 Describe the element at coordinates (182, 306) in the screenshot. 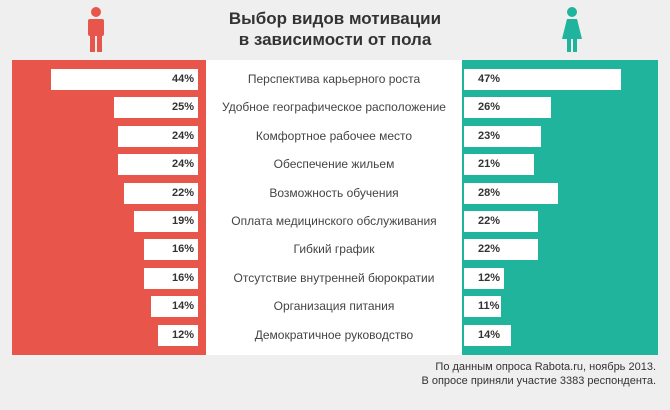

I see `male-value-label: 14%` at that location.